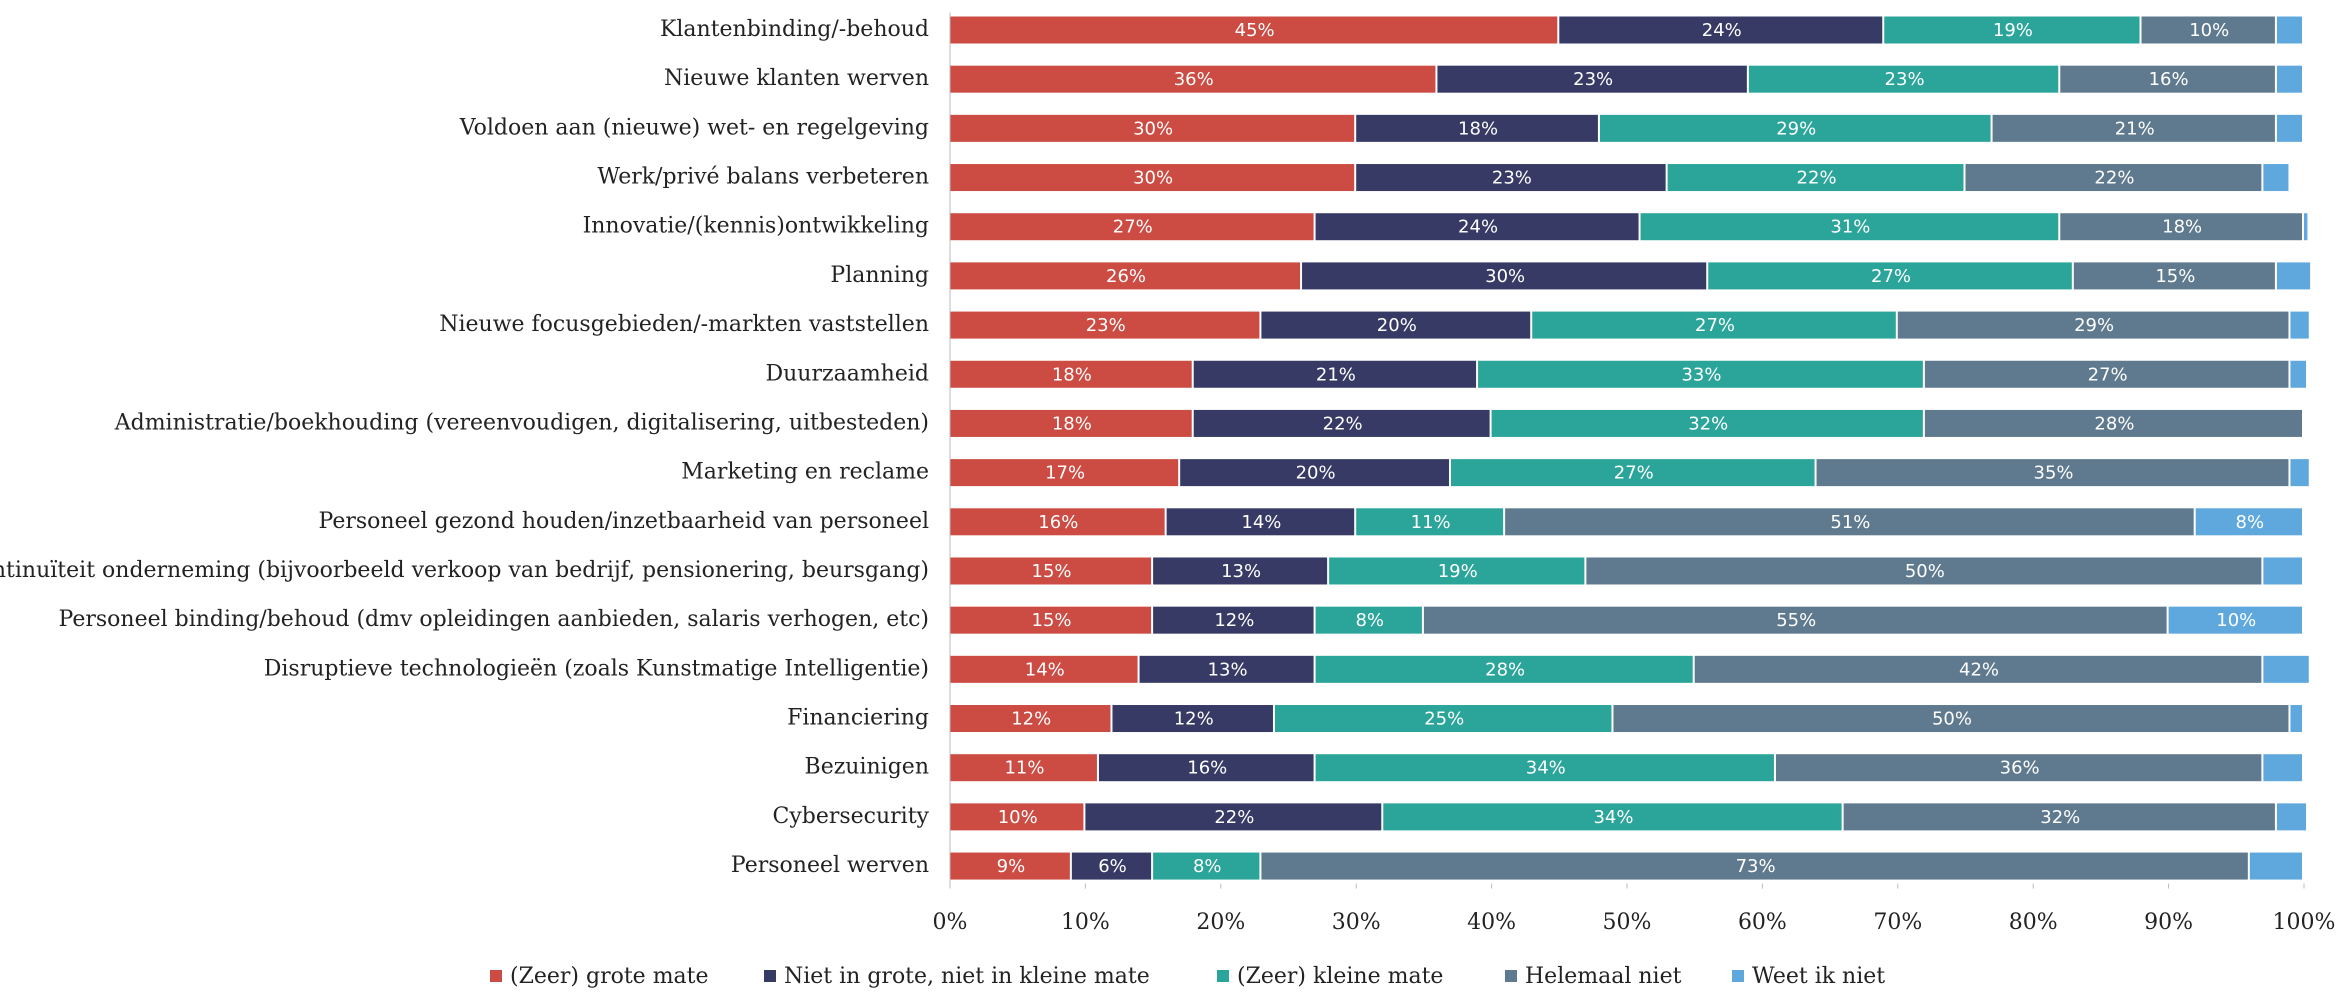 This screenshot has width=2341, height=992. What do you see at coordinates (1850, 227) in the screenshot?
I see `data-label: 31%` at bounding box center [1850, 227].